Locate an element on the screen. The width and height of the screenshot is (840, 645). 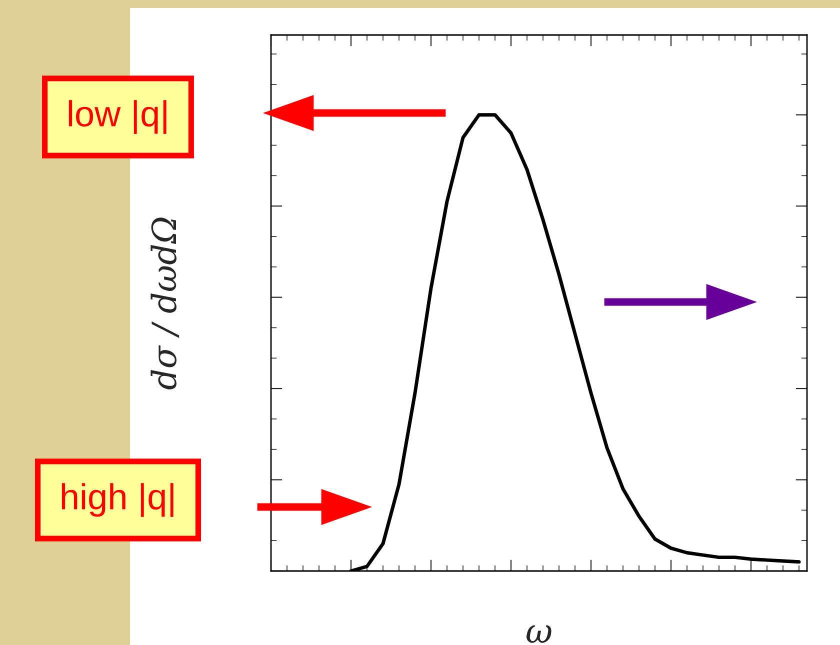
text: high |q| is located at coordinates (118, 500).